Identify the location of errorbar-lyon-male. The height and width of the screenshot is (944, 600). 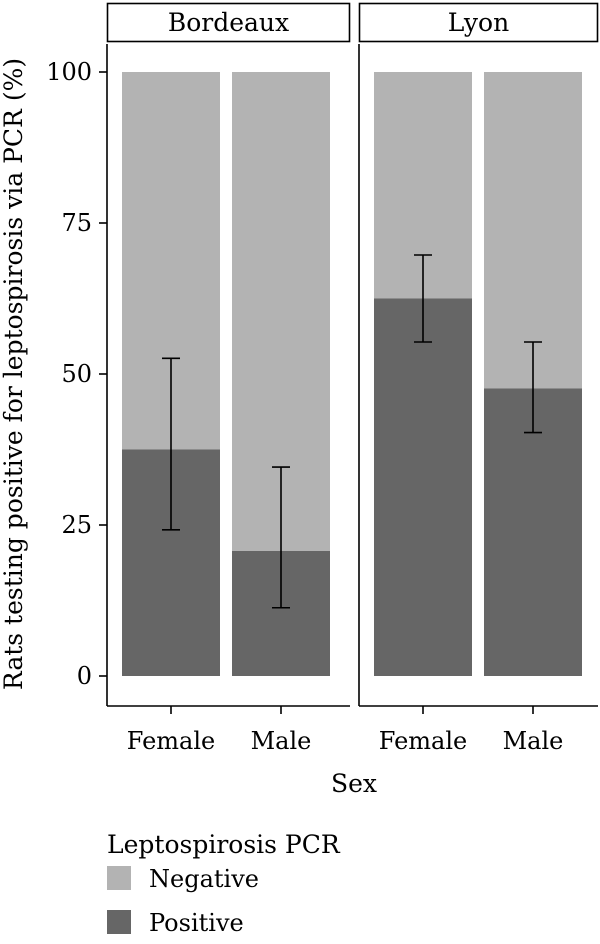
(533, 387).